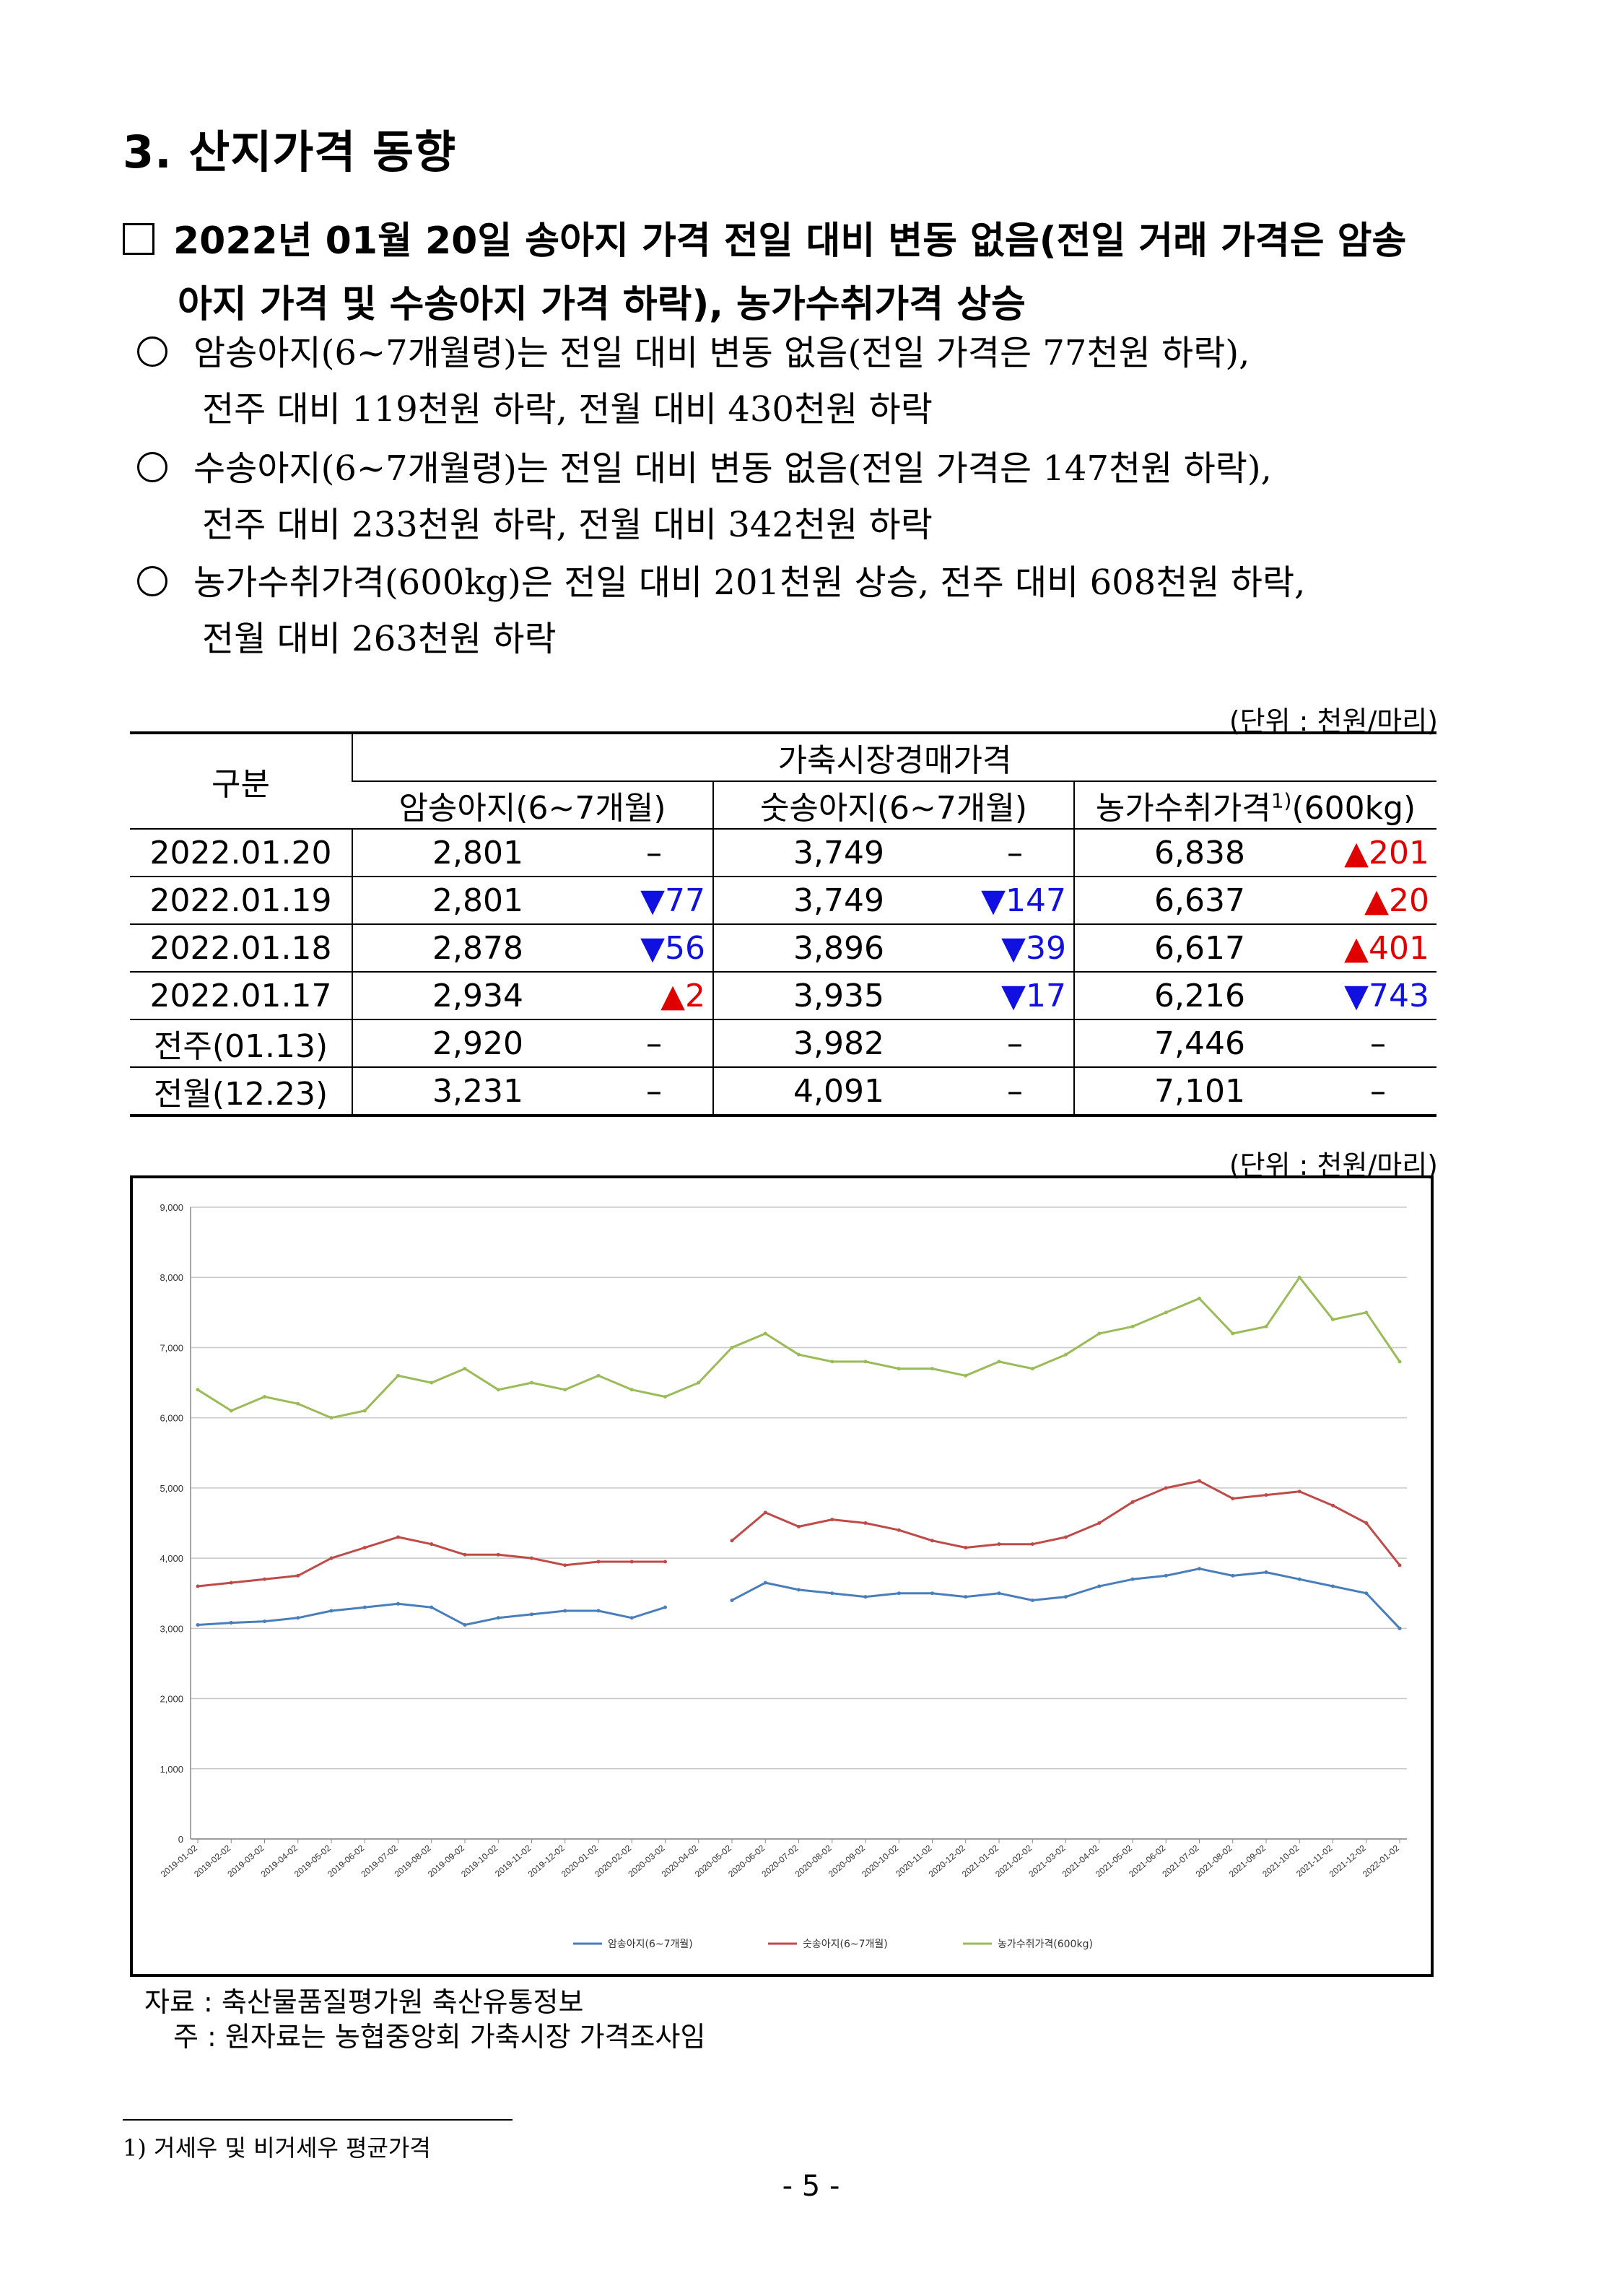 The image size is (1622, 2296). I want to click on price-change: ▼743, so click(1386, 995).